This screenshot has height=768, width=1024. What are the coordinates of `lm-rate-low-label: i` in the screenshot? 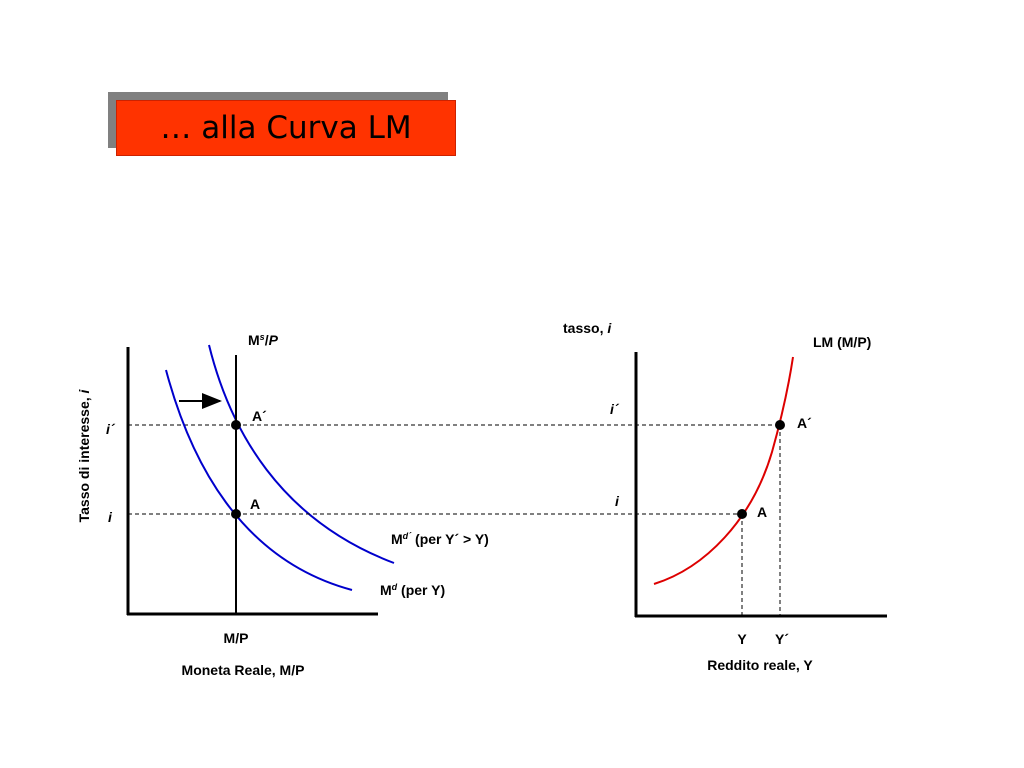 It's located at (617, 501).